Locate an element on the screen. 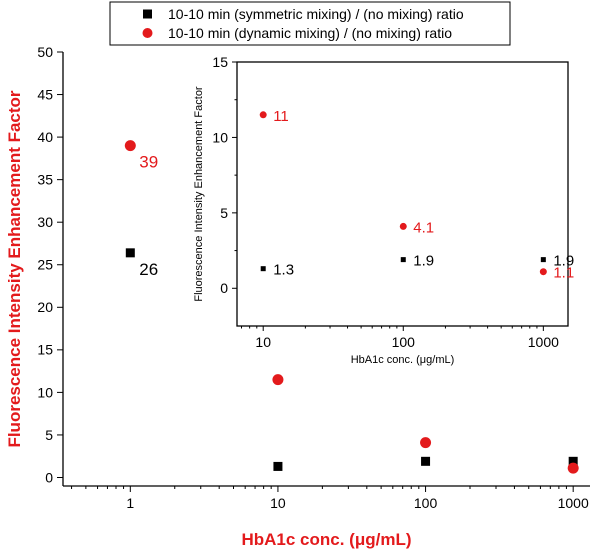  inset-data-label: 1.3 is located at coordinates (283, 270).